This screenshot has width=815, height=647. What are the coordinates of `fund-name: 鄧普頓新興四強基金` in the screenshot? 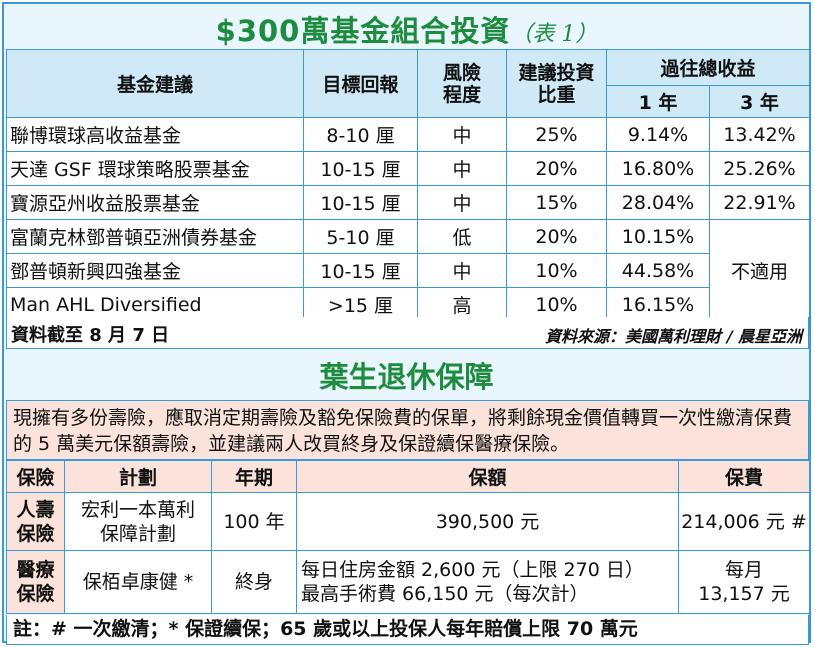 It's located at (155, 270).